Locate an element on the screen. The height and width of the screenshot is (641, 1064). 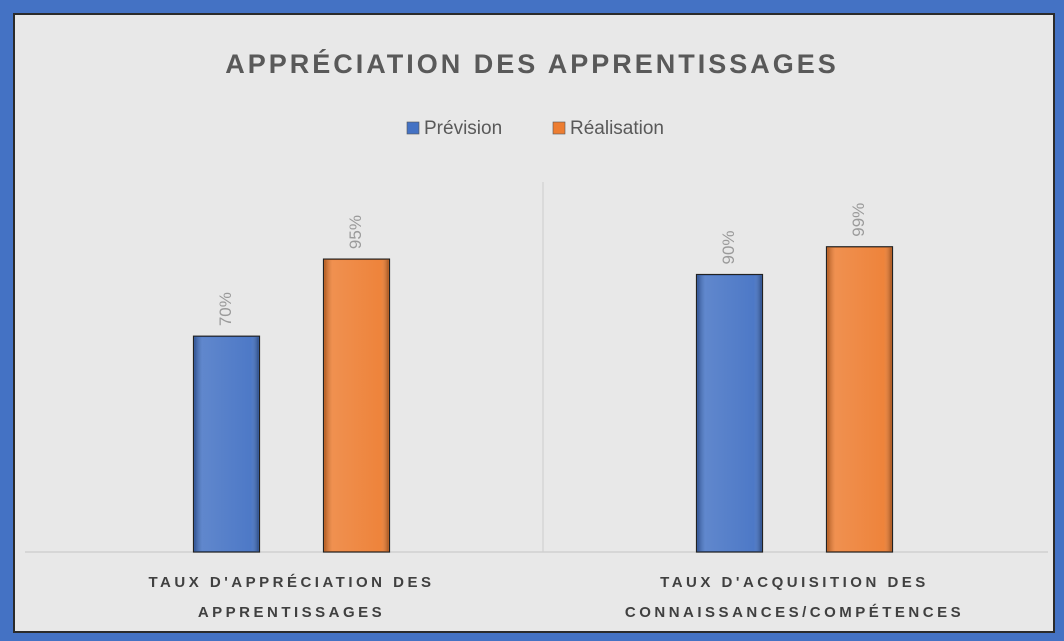
legend-label: Prévision is located at coordinates (463, 128).